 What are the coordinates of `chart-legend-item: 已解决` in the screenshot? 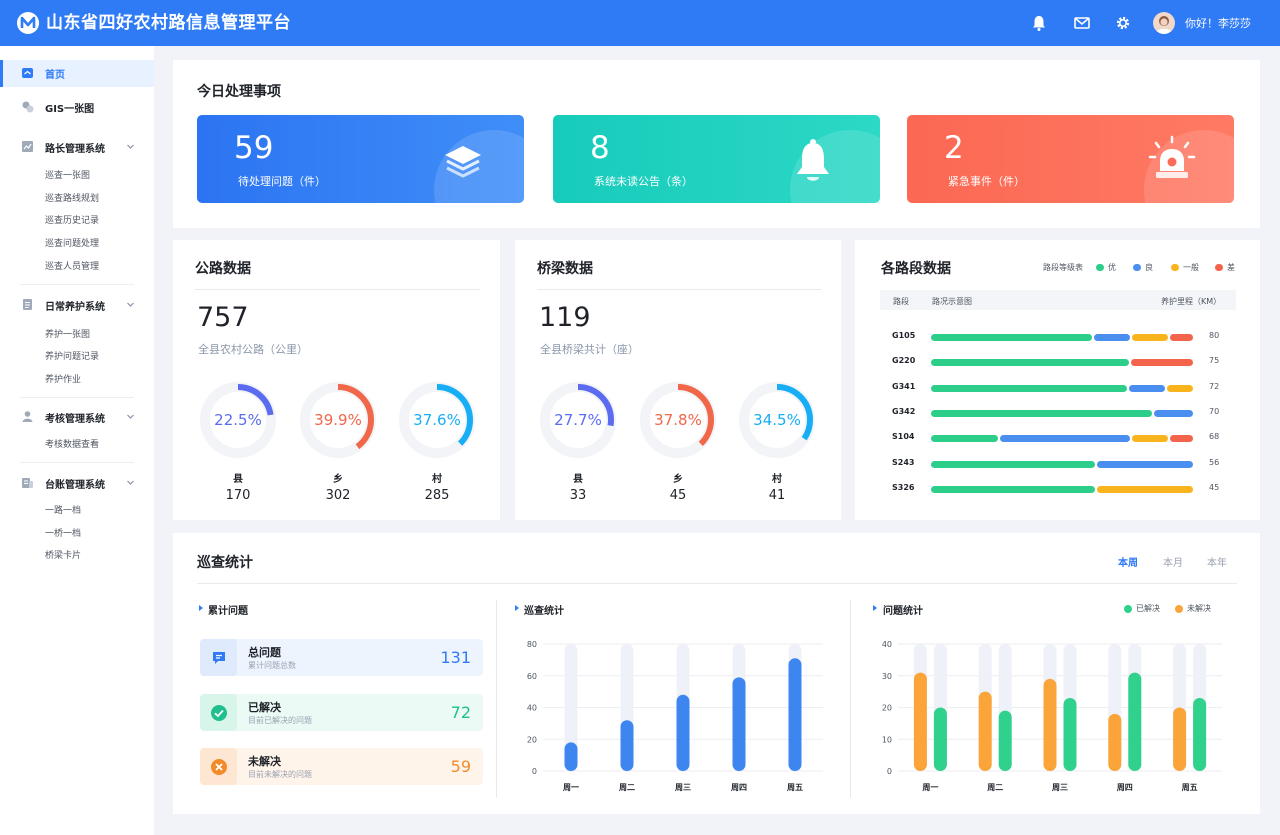 It's located at (1142, 608).